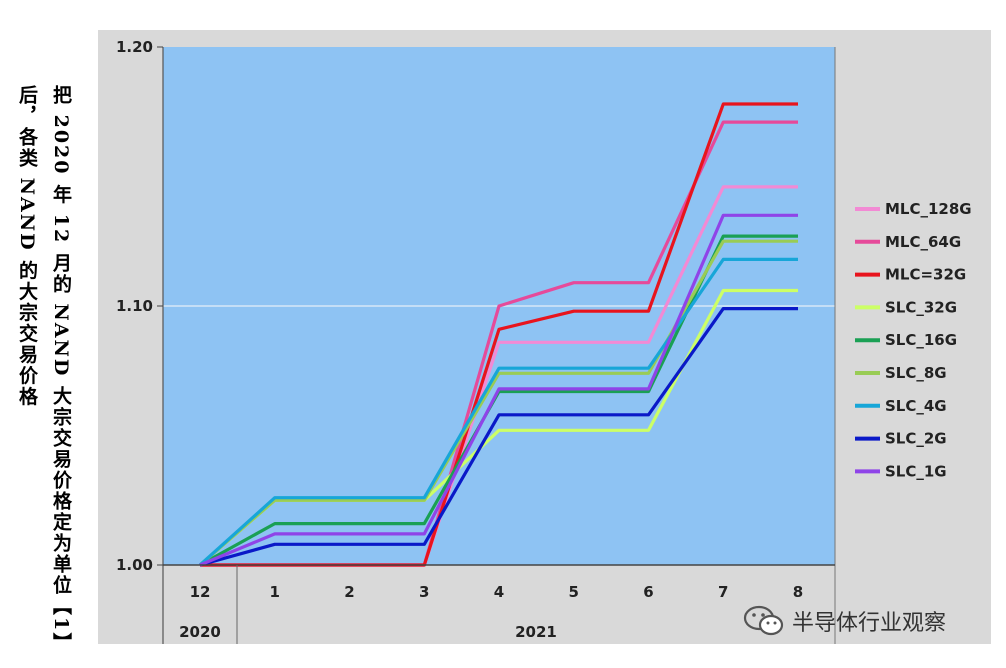 Image resolution: width=1006 pixels, height=668 pixels. I want to click on legend-label: MLC=32G, so click(925, 275).